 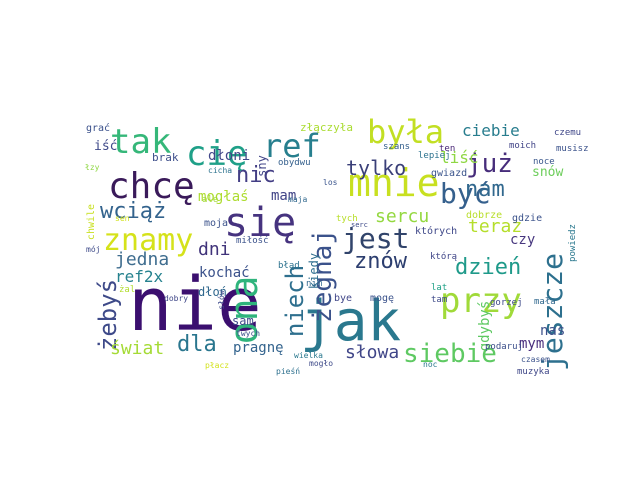 I want to click on cloud-word: znów, so click(x=381, y=261).